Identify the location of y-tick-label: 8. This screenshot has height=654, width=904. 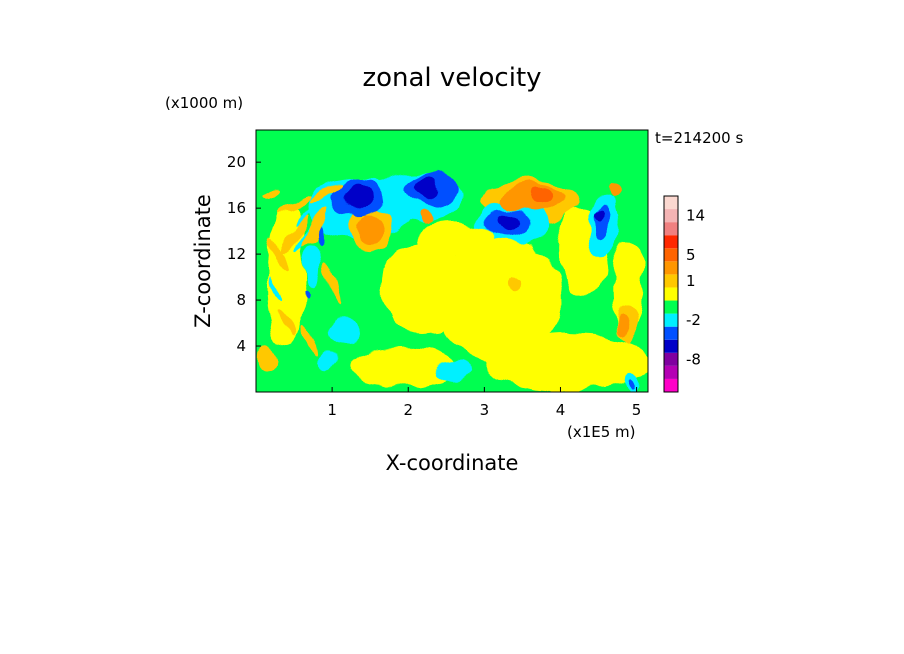
(241, 300).